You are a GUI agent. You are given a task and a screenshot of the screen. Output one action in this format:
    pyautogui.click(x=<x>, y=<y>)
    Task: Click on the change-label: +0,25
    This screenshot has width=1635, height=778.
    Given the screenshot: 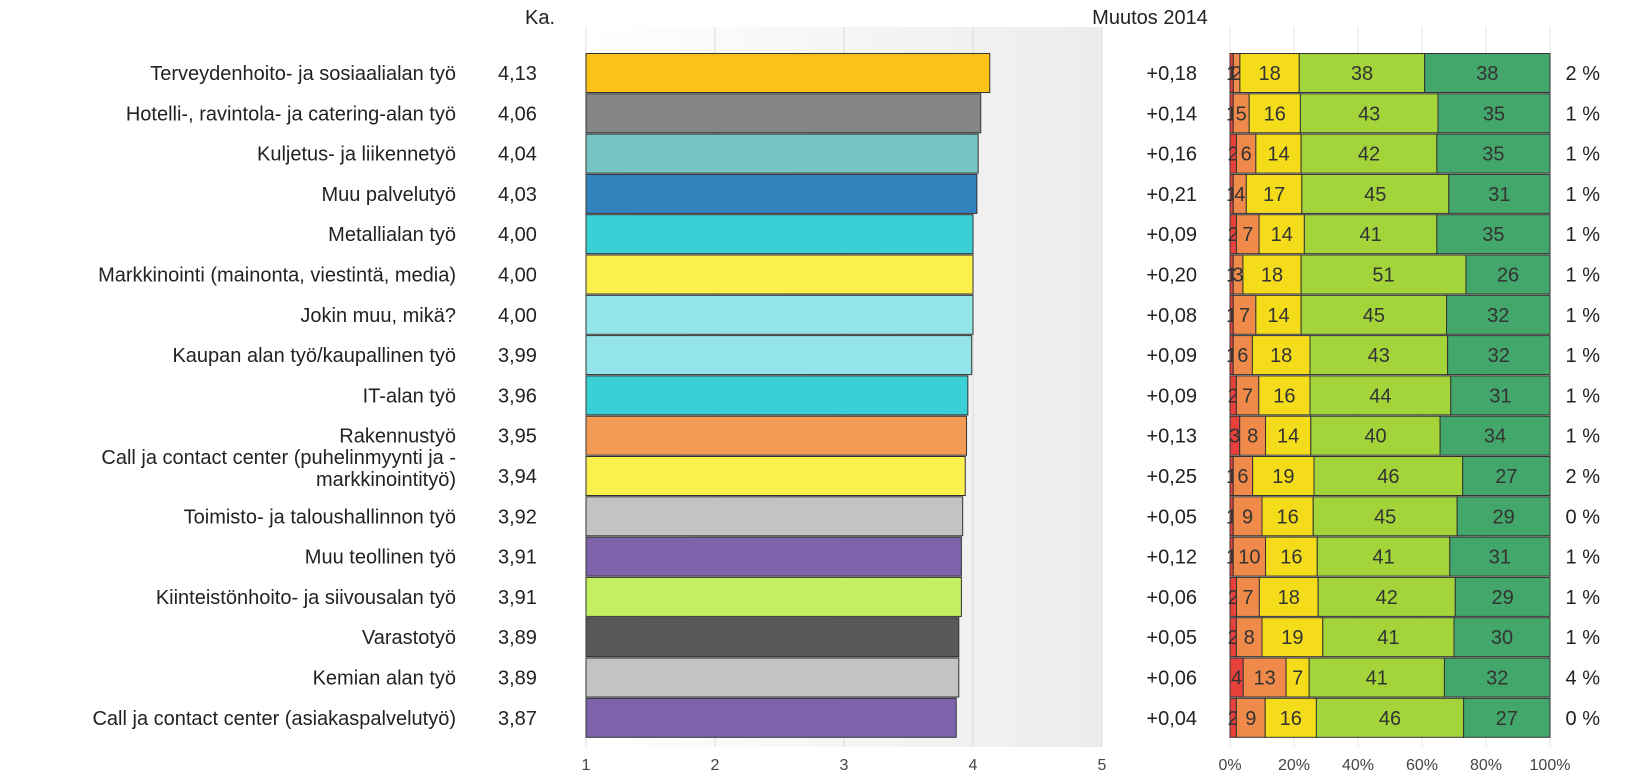 What is the action you would take?
    pyautogui.click(x=1171, y=477)
    